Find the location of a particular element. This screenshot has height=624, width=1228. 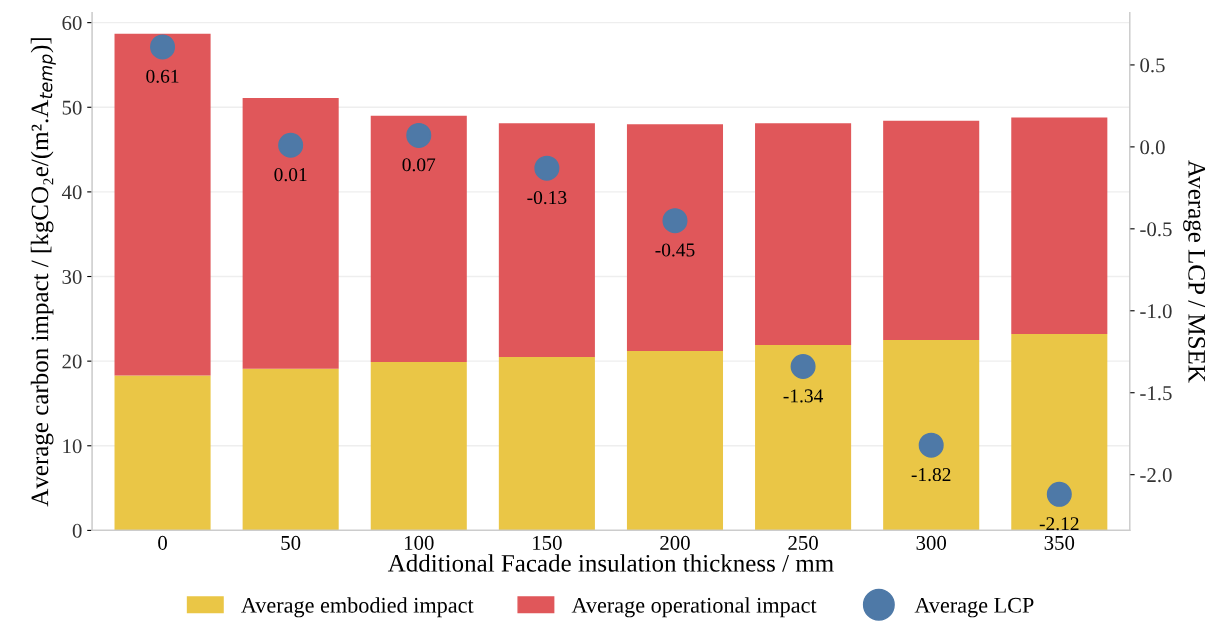

data-label: -0.13 is located at coordinates (547, 197).